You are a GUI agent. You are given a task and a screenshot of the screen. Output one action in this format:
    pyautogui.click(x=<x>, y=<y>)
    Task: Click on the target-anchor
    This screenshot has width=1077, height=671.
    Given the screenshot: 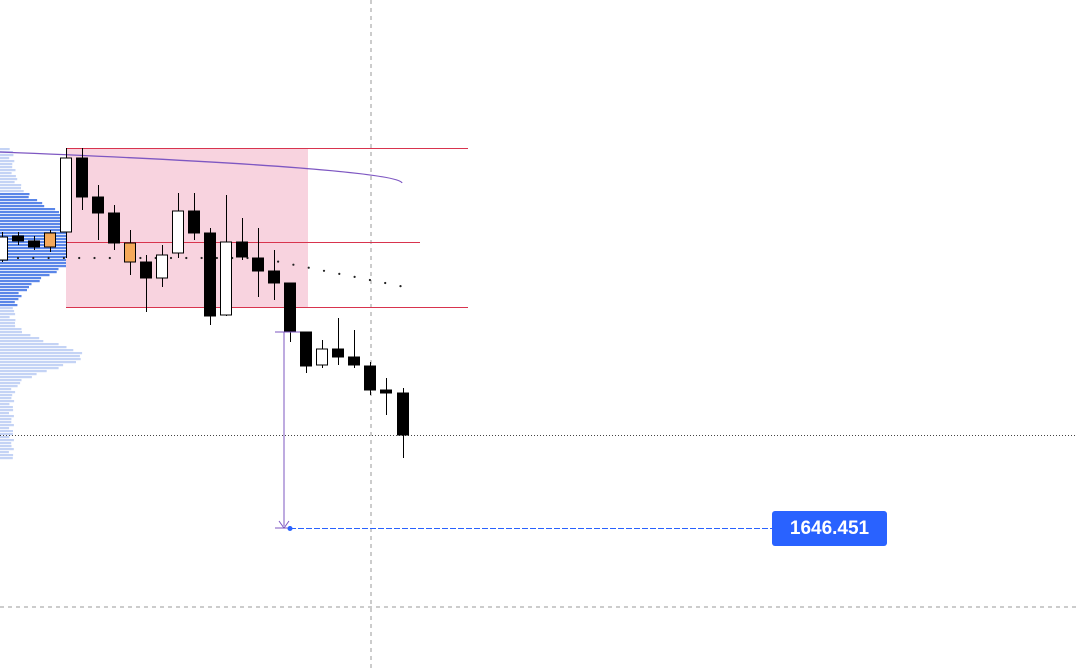 What is the action you would take?
    pyautogui.click(x=290, y=528)
    